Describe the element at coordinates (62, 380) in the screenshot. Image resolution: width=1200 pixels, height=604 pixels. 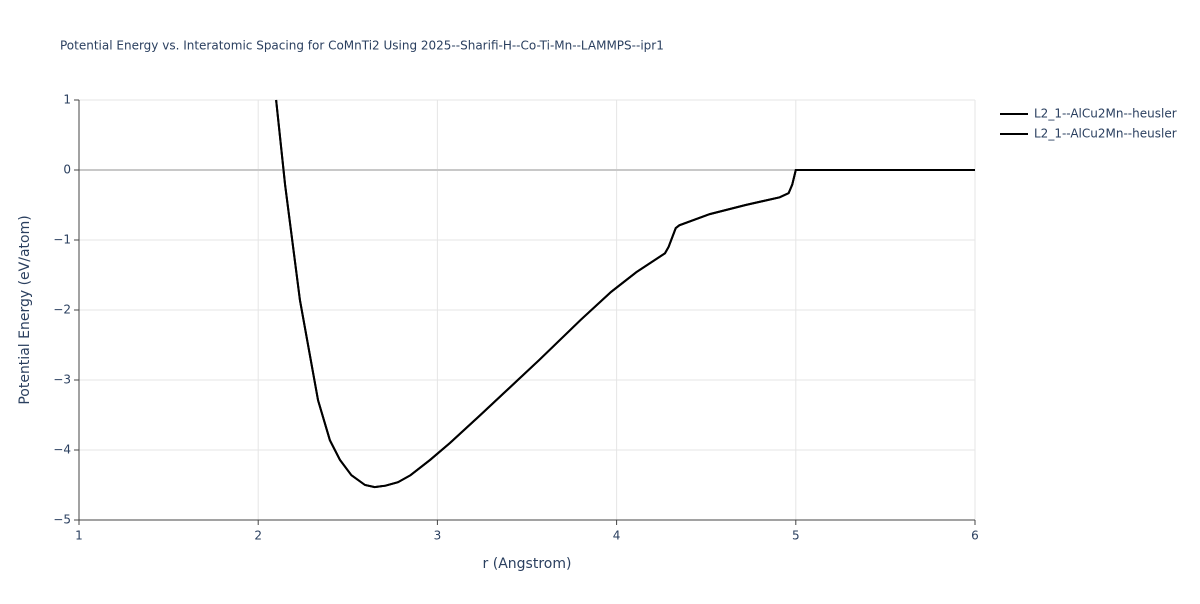
I see `y-tick-label: −3` at that location.